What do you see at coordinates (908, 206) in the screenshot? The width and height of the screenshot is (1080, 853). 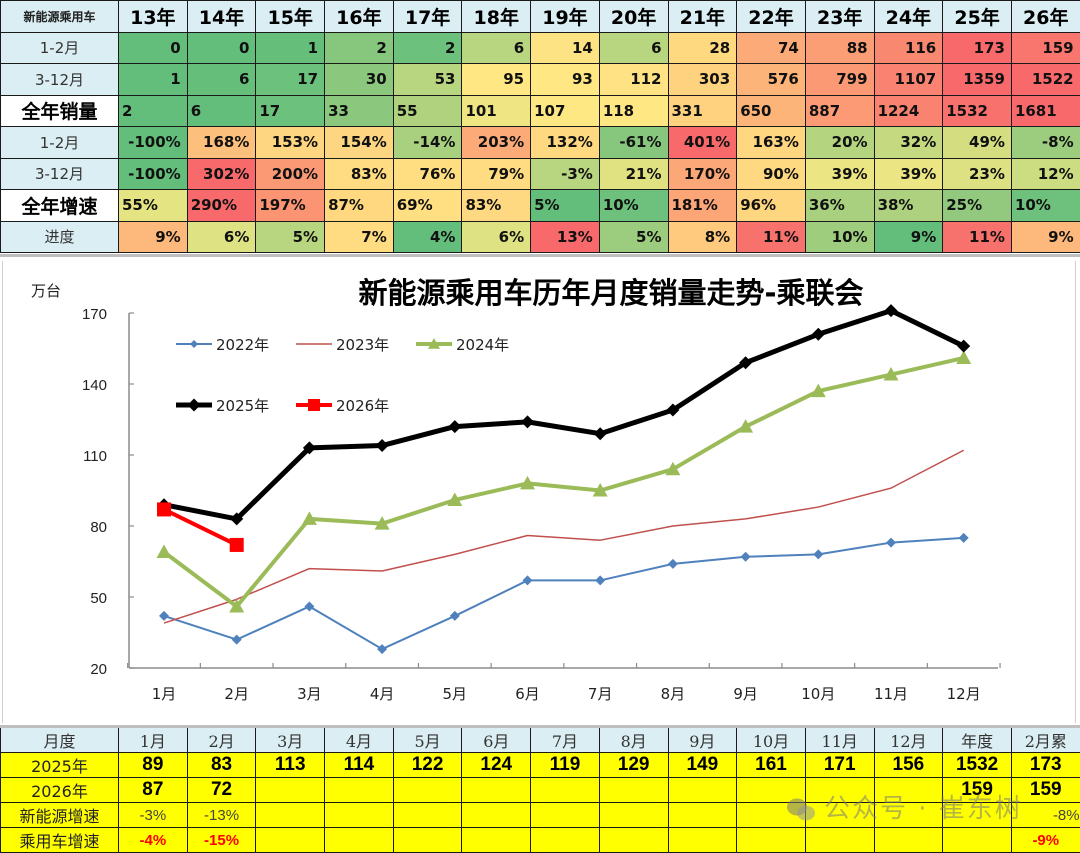 I see `summary-cell: 38%` at bounding box center [908, 206].